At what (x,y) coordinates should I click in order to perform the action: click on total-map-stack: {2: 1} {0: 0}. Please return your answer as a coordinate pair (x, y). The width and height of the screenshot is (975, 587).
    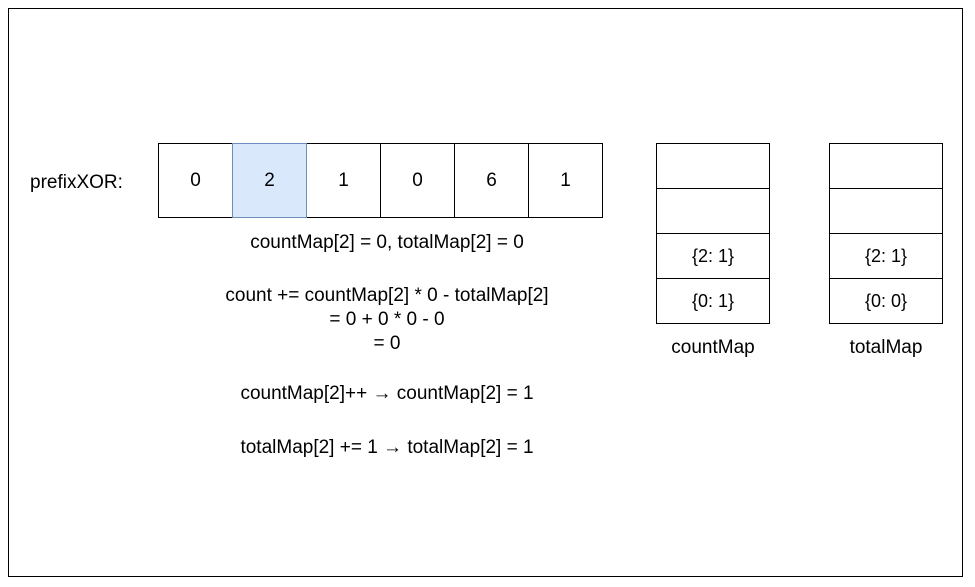
    Looking at the image, I should click on (886, 233).